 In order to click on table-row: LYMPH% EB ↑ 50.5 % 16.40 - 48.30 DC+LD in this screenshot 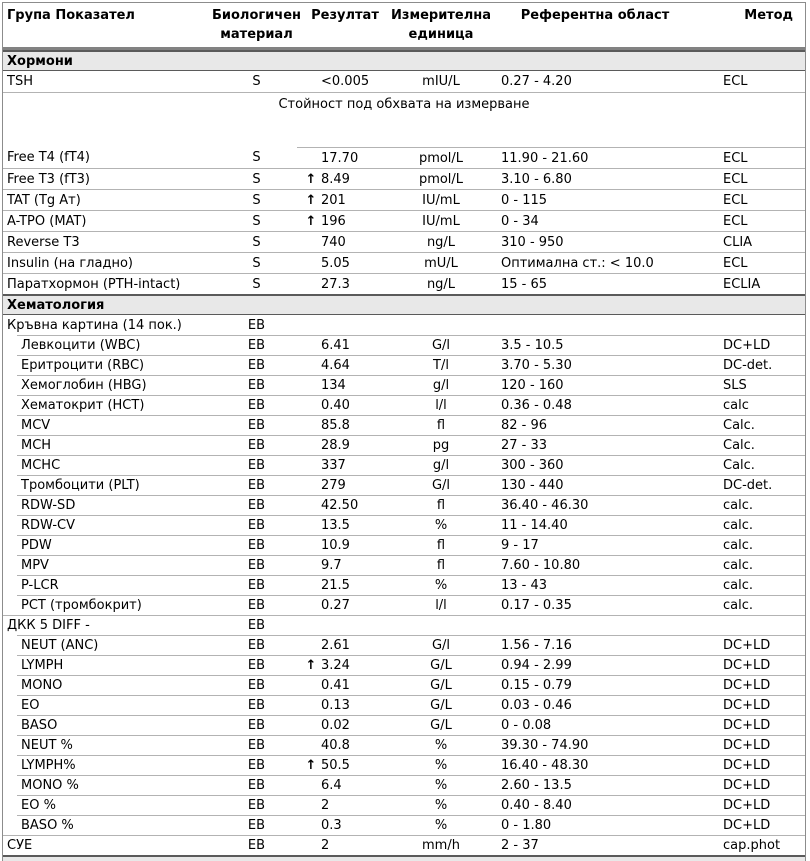, I will do `click(404, 765)`.